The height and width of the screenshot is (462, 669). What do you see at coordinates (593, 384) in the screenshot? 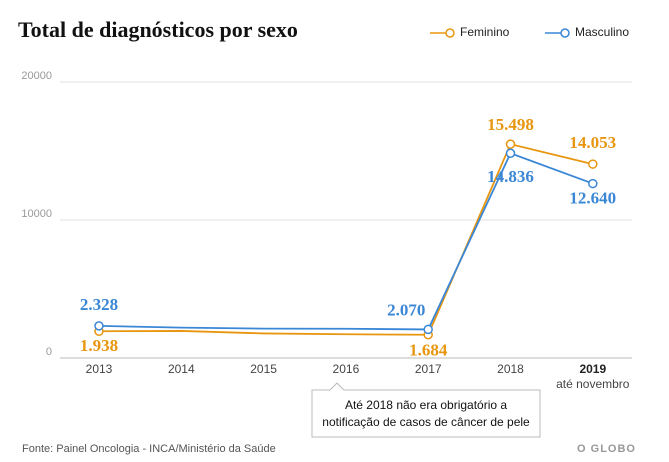
I see `x-tick-note: até novembro` at bounding box center [593, 384].